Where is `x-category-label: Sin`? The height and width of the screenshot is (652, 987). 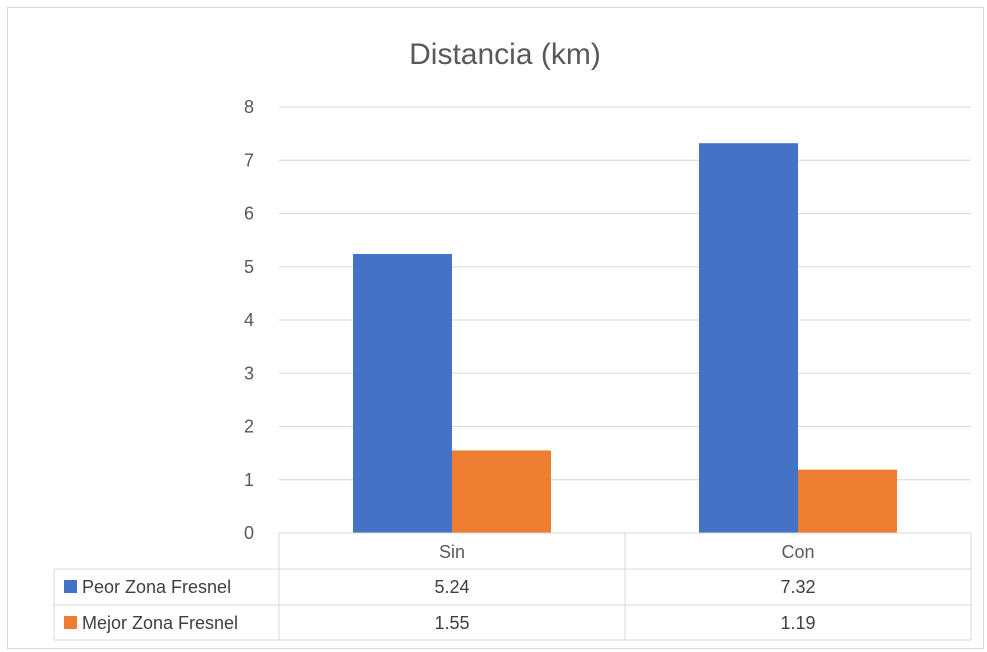 x-category-label: Sin is located at coordinates (452, 552).